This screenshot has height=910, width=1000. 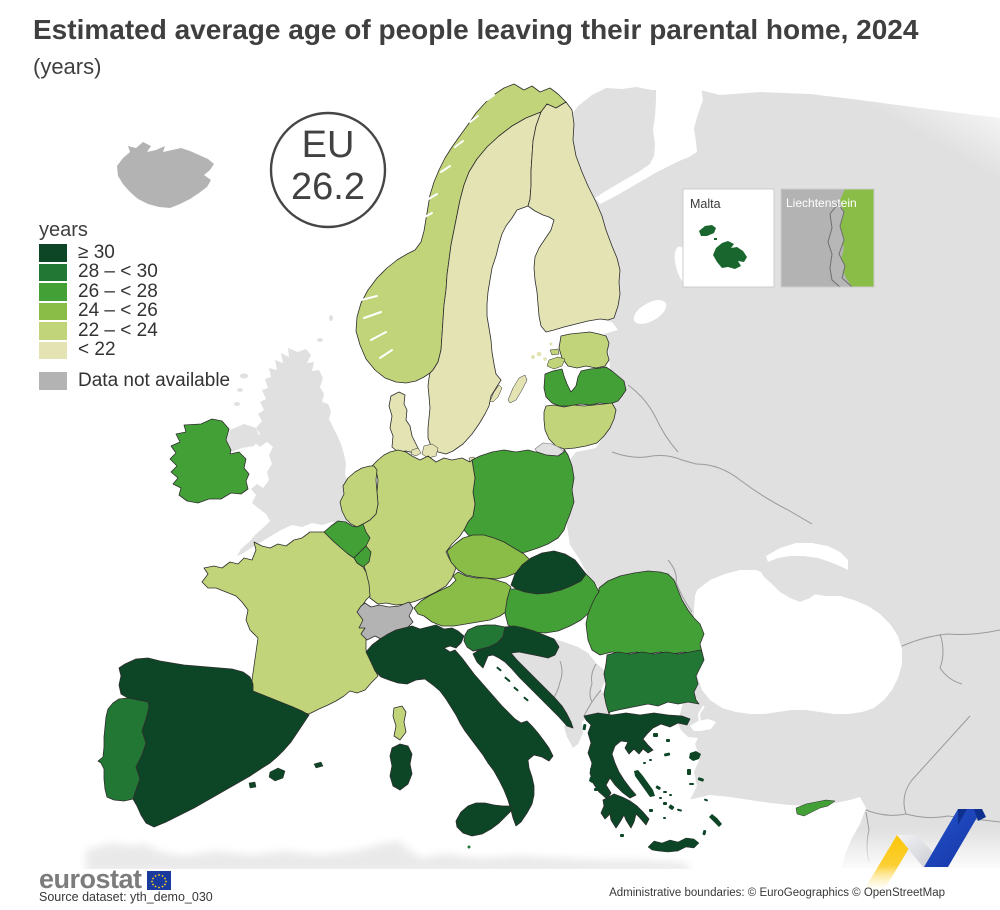 I want to click on svg-text: Malta, so click(x=705, y=204).